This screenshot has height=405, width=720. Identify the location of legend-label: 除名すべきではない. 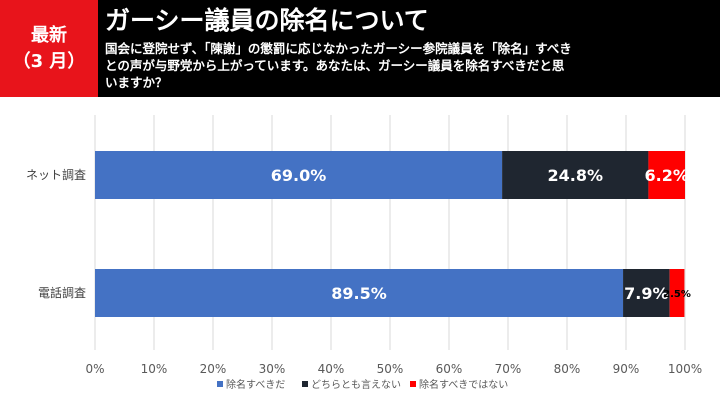
(463, 384).